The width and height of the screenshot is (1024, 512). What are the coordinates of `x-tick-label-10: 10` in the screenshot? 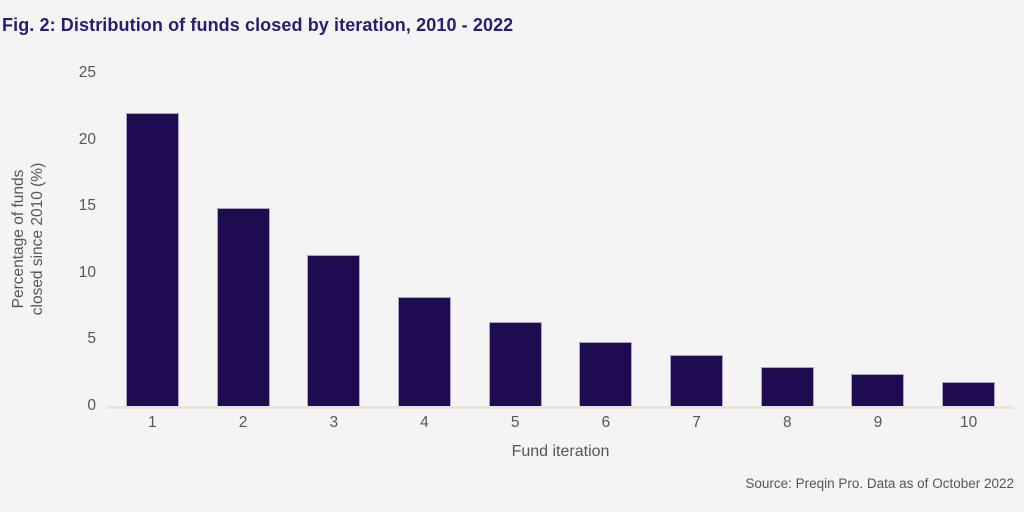 It's located at (969, 422).